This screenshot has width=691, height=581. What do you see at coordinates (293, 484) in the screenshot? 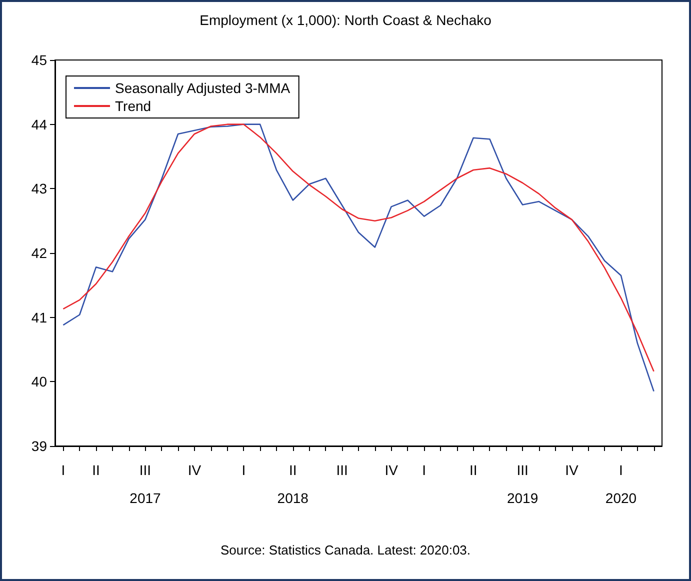
I see `x-tick-label: II 2018` at bounding box center [293, 484].